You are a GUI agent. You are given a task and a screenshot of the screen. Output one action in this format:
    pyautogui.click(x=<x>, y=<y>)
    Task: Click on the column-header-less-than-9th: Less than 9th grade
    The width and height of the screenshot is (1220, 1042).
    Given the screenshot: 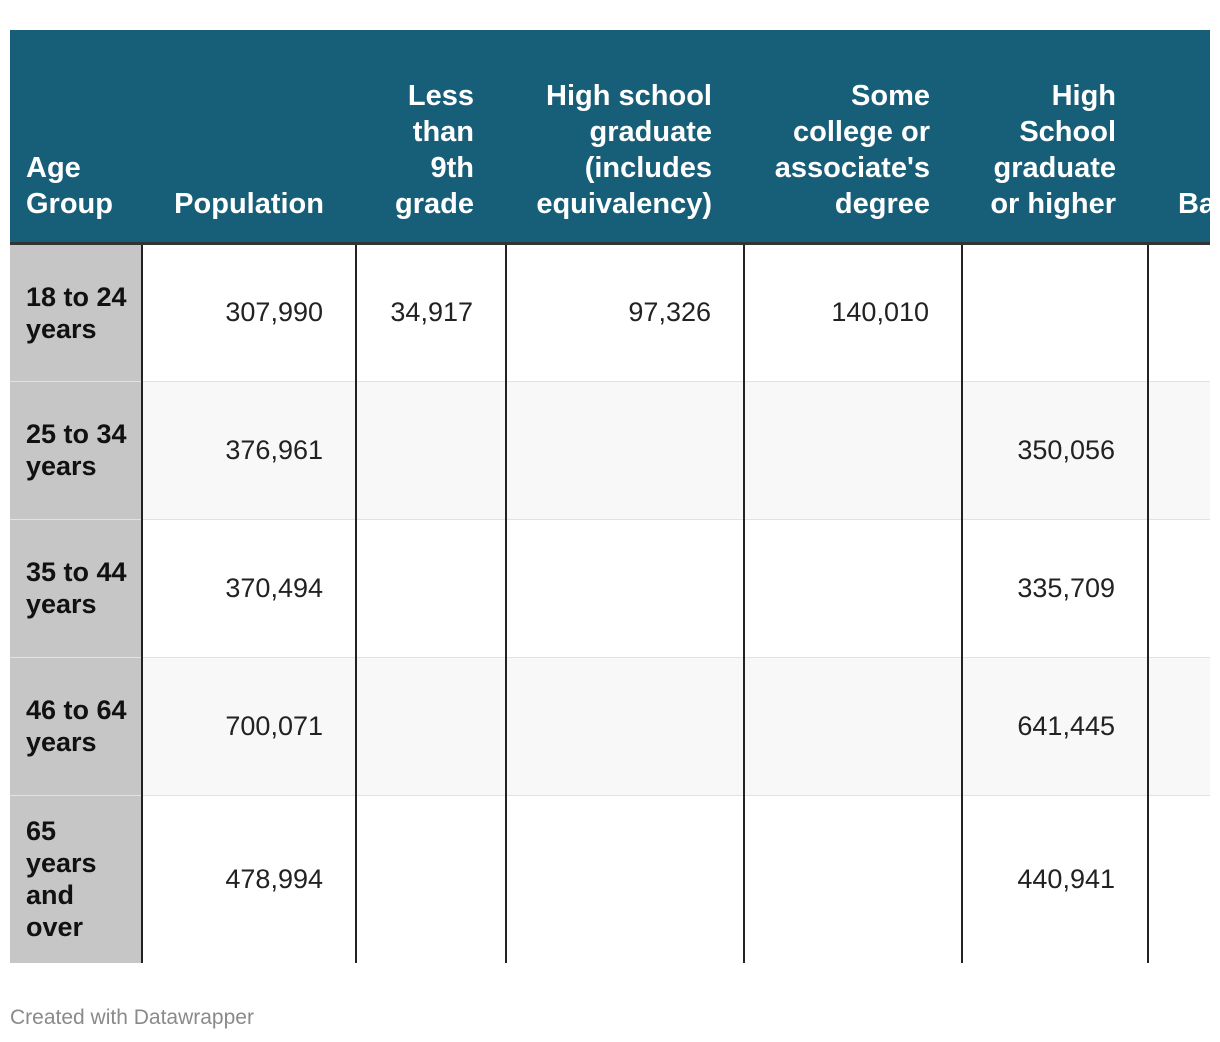 What is the action you would take?
    pyautogui.click(x=431, y=137)
    